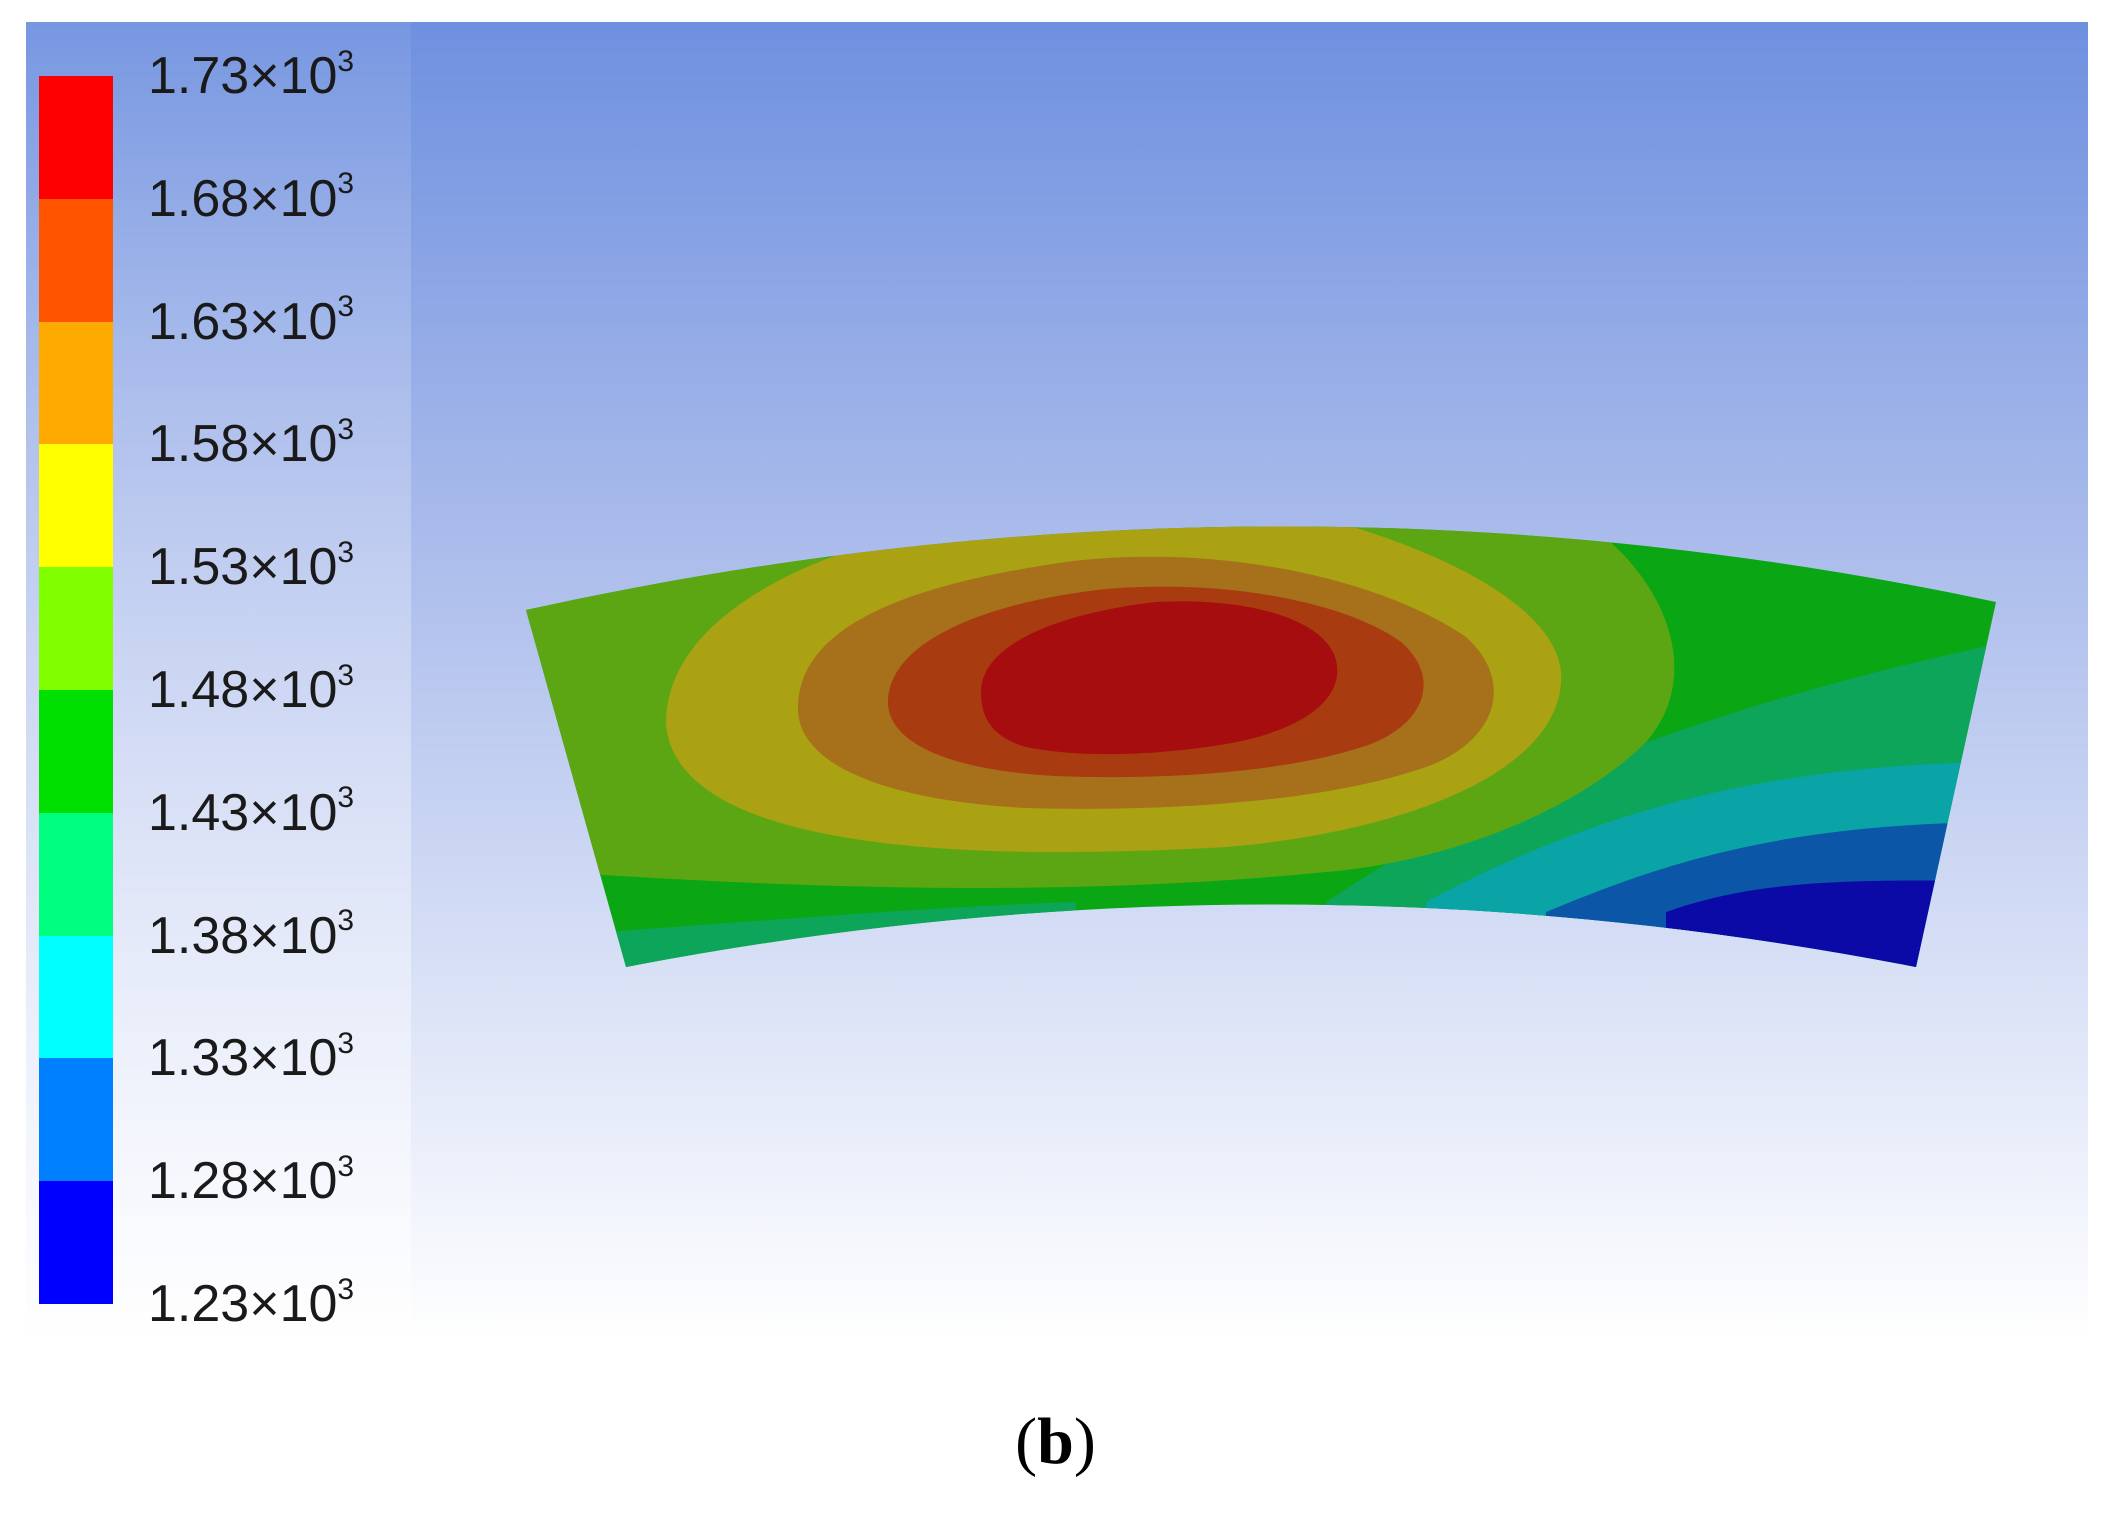  Describe the element at coordinates (251, 1057) in the screenshot. I see `colorbar-tick-label: 1.33×103` at that location.